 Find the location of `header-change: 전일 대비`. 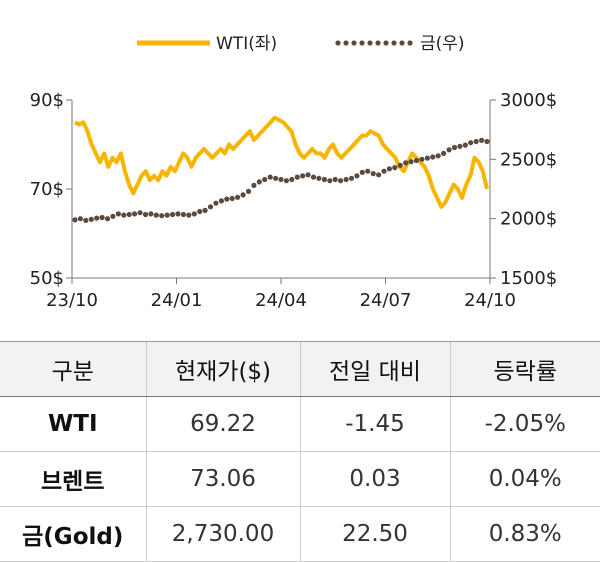

header-change: 전일 대비 is located at coordinates (374, 369).